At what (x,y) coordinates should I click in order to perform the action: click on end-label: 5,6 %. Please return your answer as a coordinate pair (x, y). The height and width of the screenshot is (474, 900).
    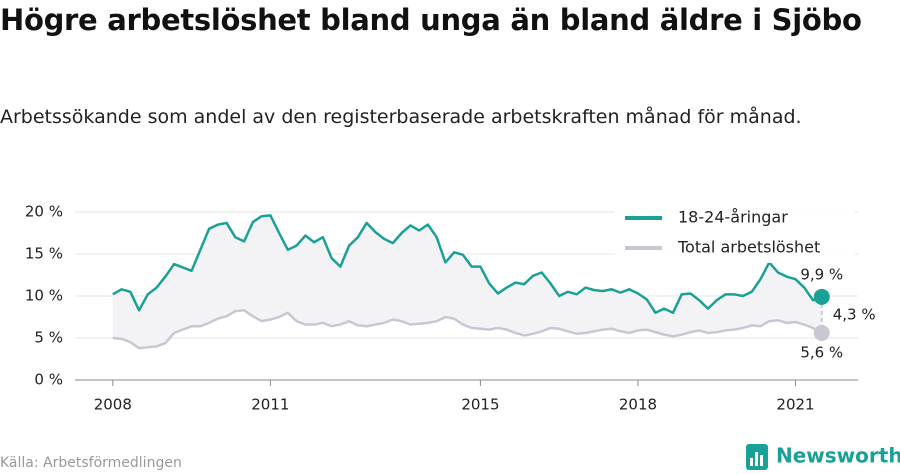
    Looking at the image, I should click on (821, 352).